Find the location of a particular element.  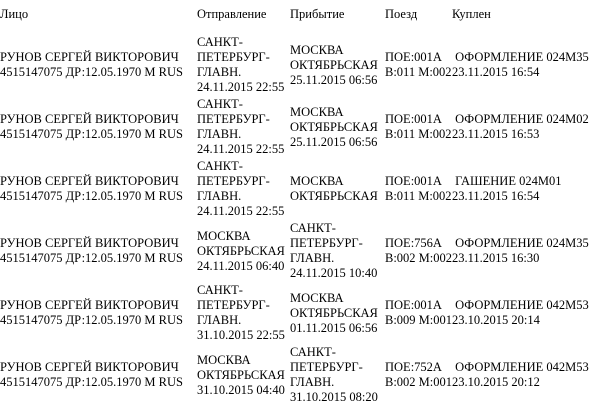

column-header-arrival: Прибытие is located at coordinates (317, 14).